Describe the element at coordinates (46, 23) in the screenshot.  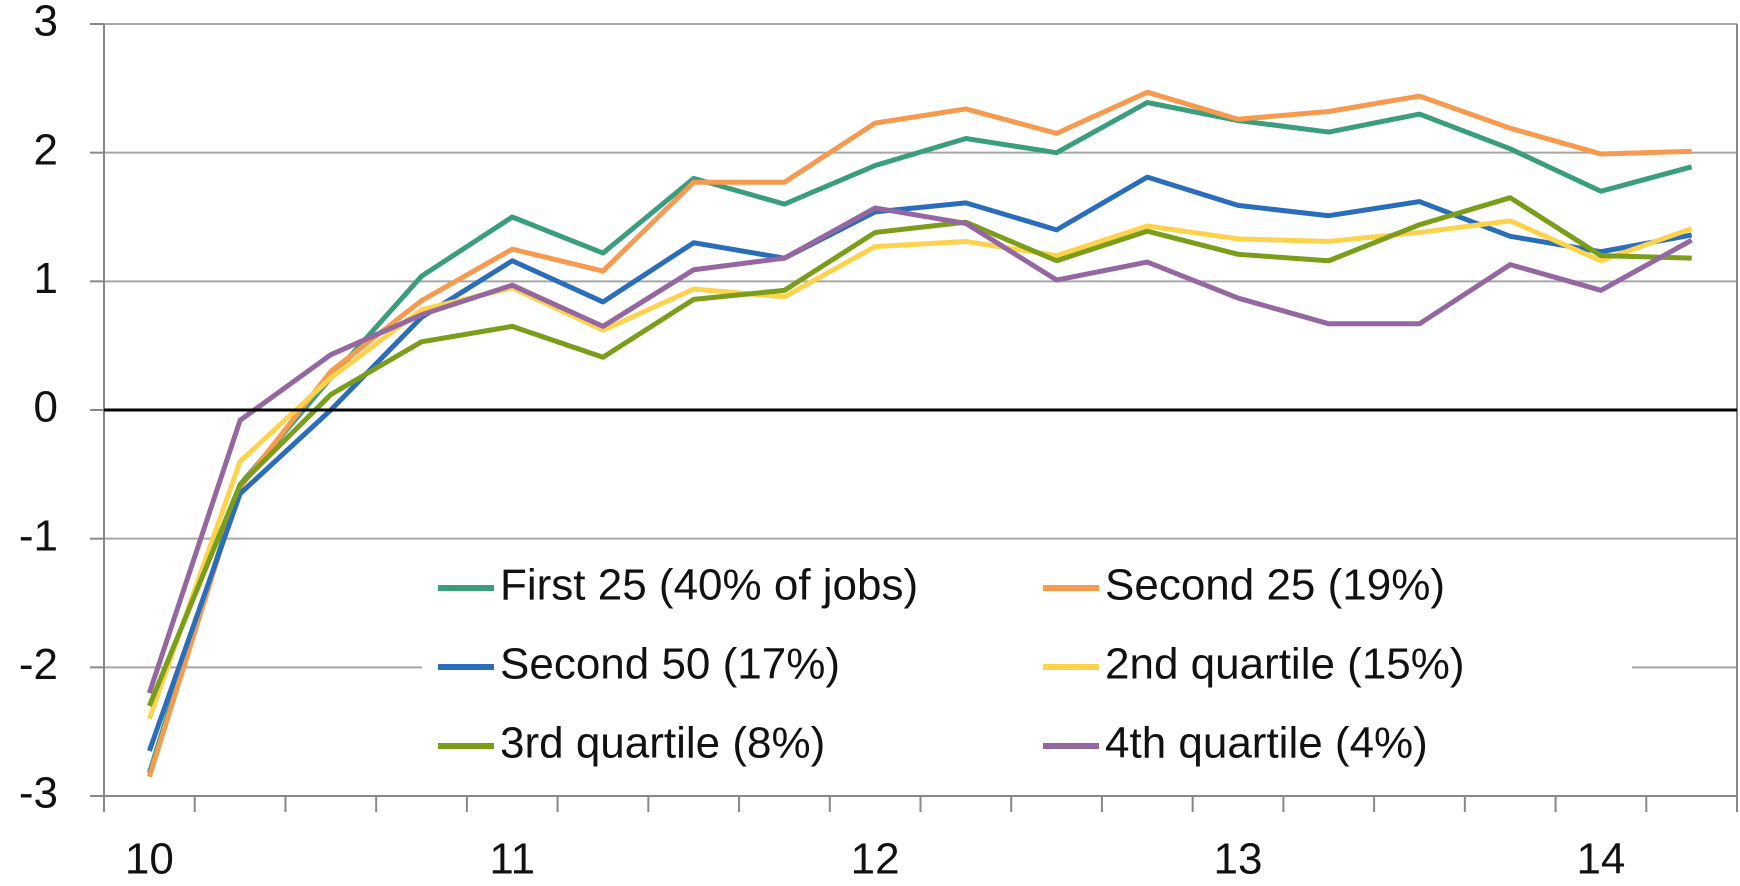
I see `y-tick-label: 3` at that location.